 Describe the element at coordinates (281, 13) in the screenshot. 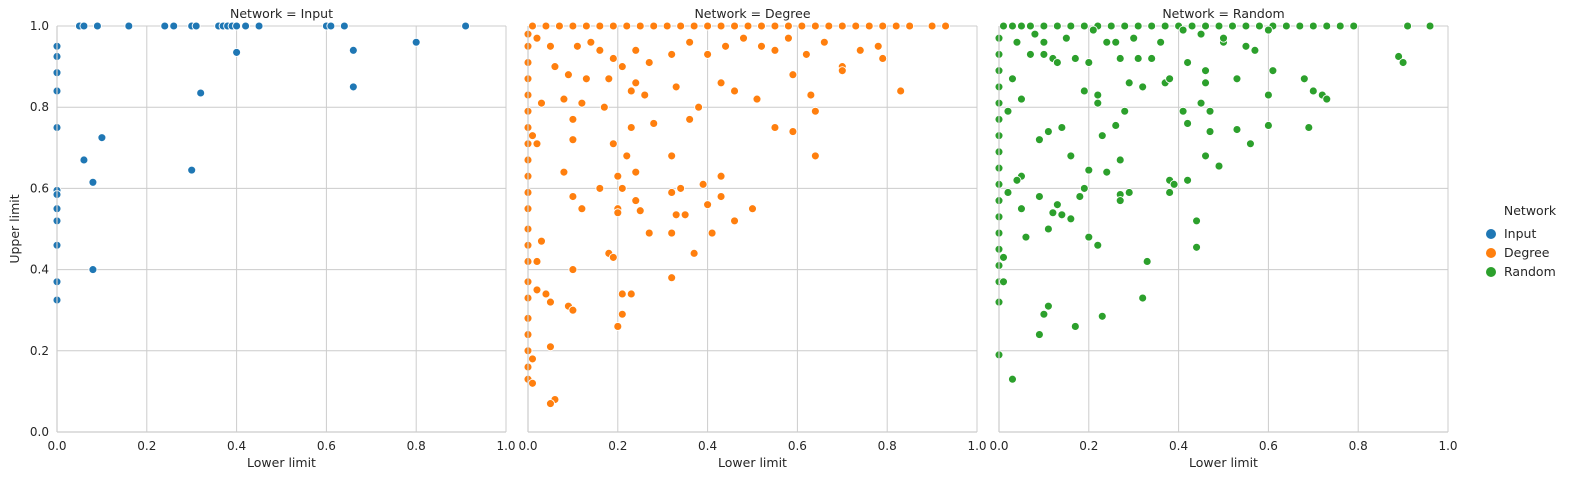

I see `facet-title: Network = Input` at that location.